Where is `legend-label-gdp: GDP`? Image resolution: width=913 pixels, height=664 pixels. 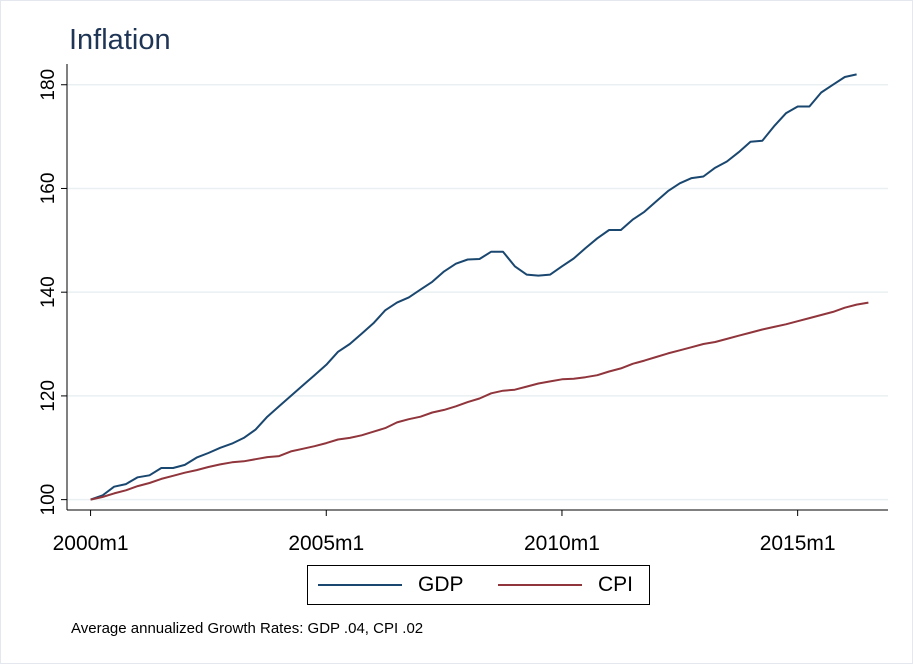 legend-label-gdp: GDP is located at coordinates (441, 584).